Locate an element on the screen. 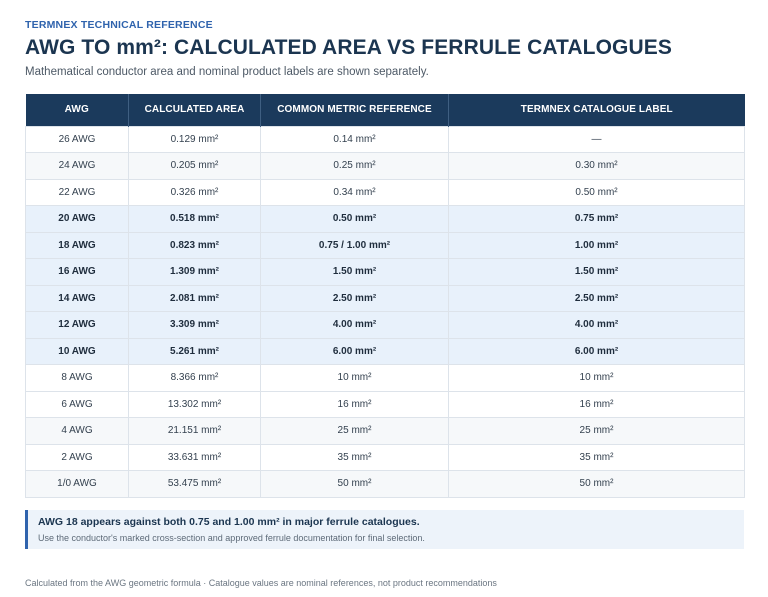 The width and height of the screenshot is (768, 597). table-row: 22 AWG 0.326 mm² 0.34 mm² 0.50 mm² is located at coordinates (385, 192).